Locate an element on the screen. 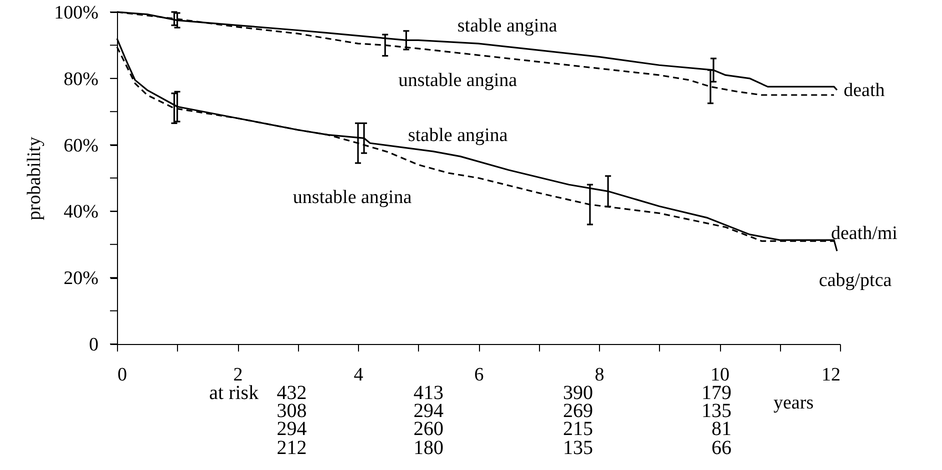 This screenshot has width=942, height=470. x-tick-label: 4 is located at coordinates (359, 375).